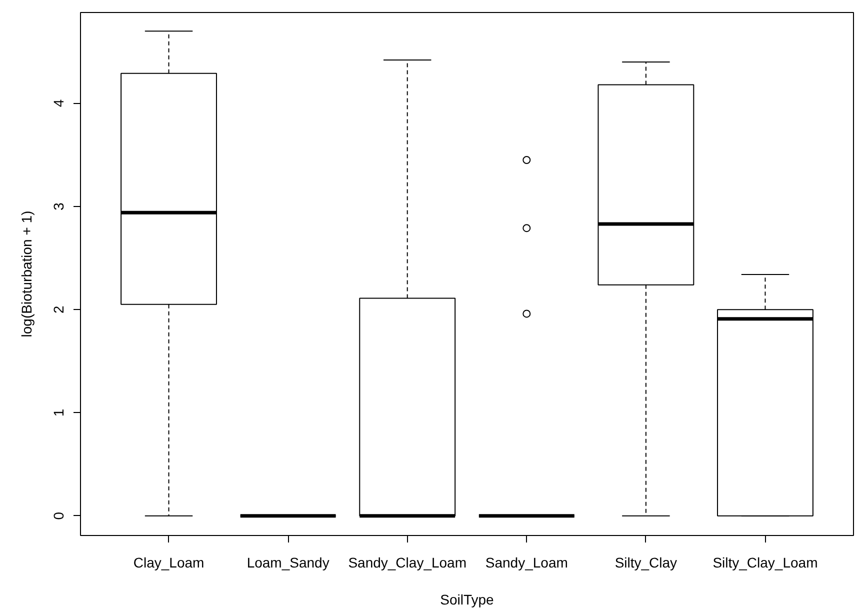  I want to click on y-tick-label: 3, so click(58, 206).